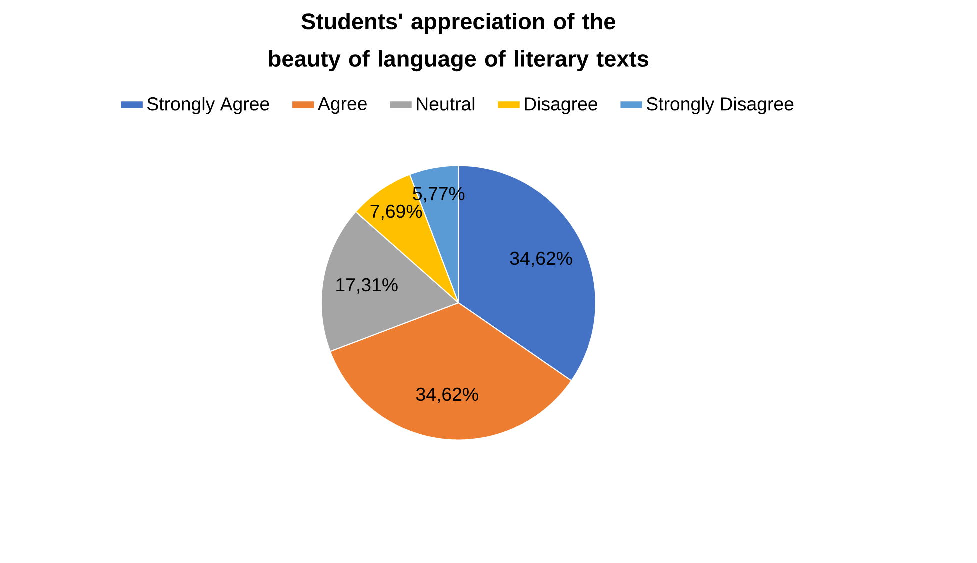  What do you see at coordinates (720, 105) in the screenshot?
I see `legend-label: Strongly Disagree` at bounding box center [720, 105].